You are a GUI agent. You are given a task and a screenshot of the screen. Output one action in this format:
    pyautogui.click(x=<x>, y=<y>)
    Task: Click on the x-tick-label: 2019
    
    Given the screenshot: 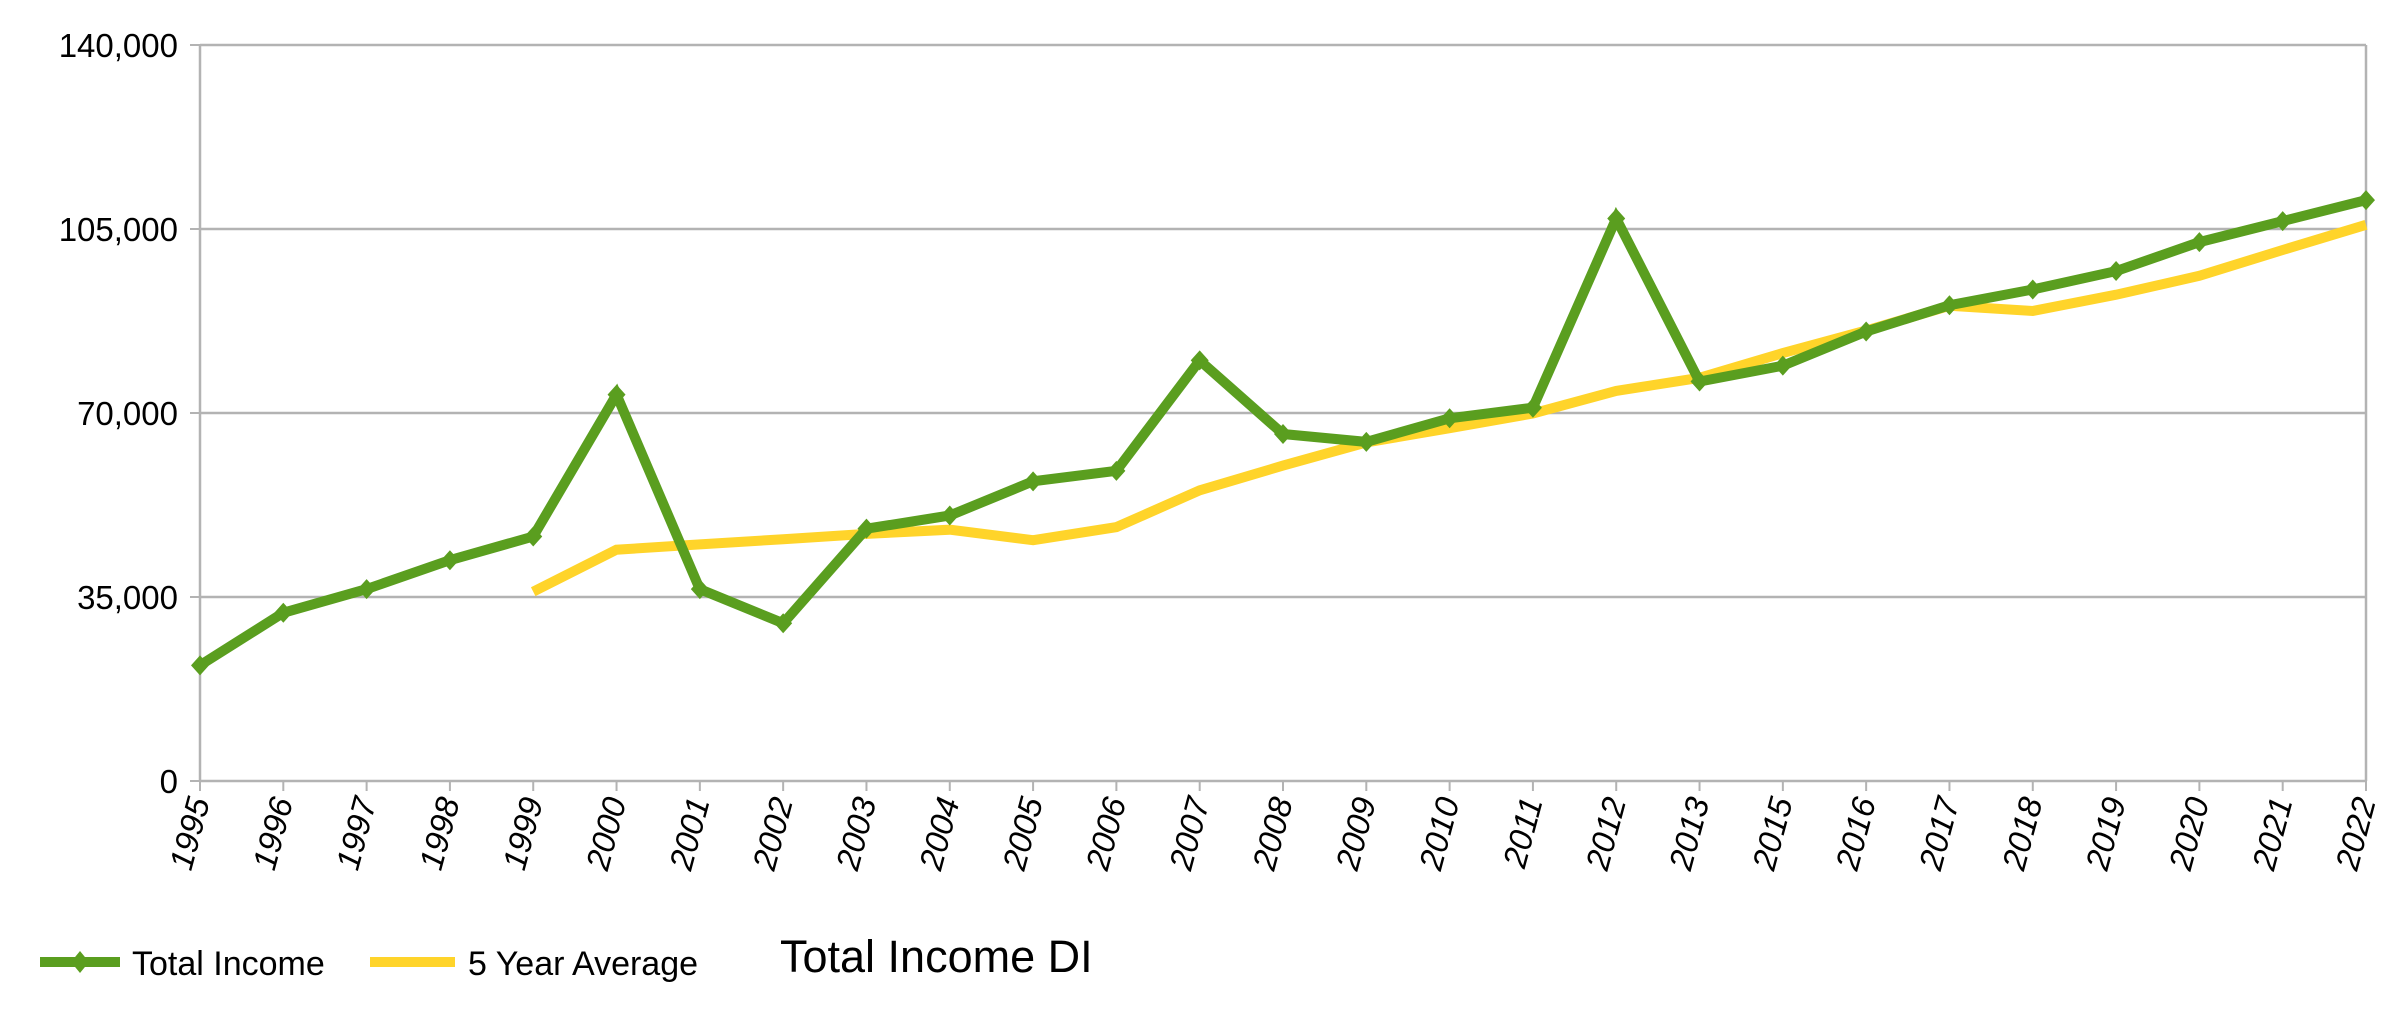 What is the action you would take?
    pyautogui.click(x=2105, y=833)
    